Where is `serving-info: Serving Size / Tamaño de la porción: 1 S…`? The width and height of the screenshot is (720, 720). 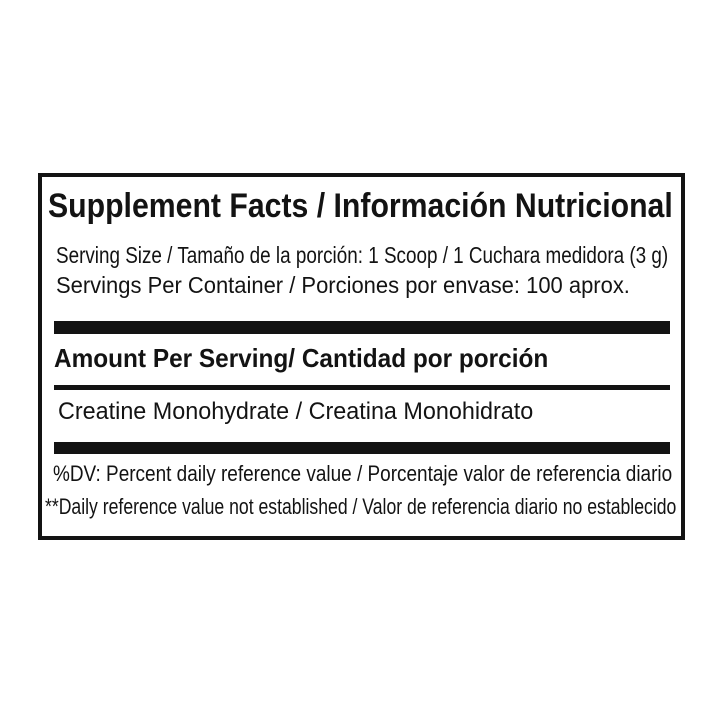 serving-info: Serving Size / Tamaño de la porción: 1 S… is located at coordinates (388, 270).